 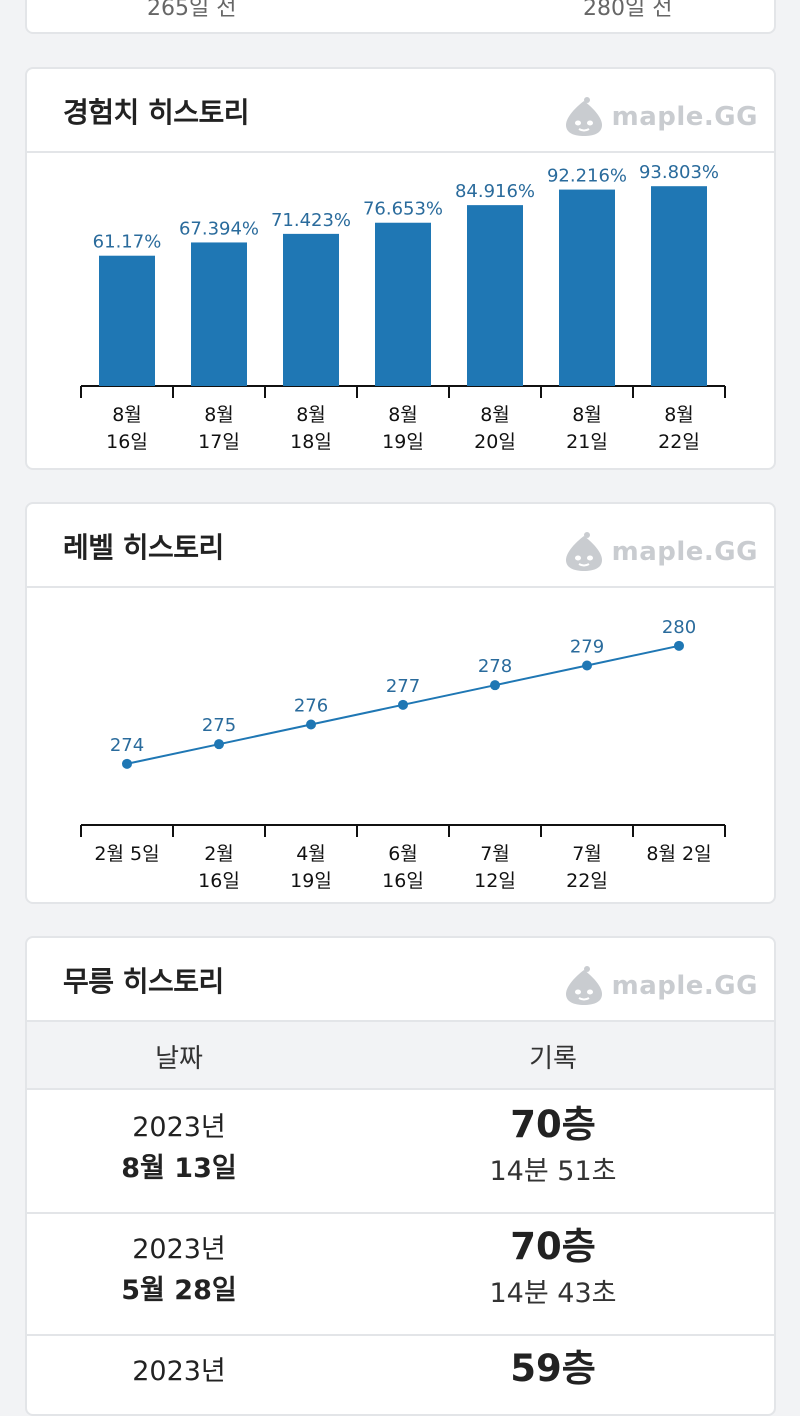 What do you see at coordinates (400, 1374) in the screenshot?
I see `table-row: 2023년 59층` at bounding box center [400, 1374].